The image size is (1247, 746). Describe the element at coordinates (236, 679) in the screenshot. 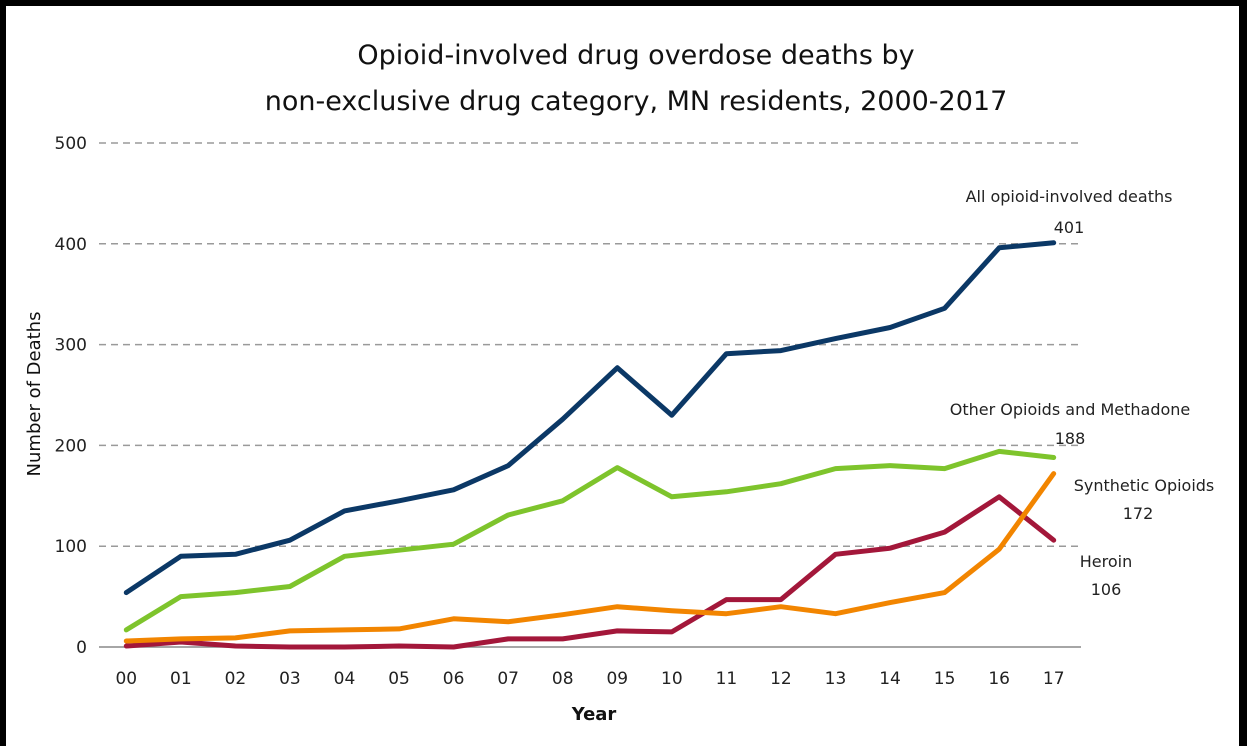

I see `x-tick-label: 02` at that location.